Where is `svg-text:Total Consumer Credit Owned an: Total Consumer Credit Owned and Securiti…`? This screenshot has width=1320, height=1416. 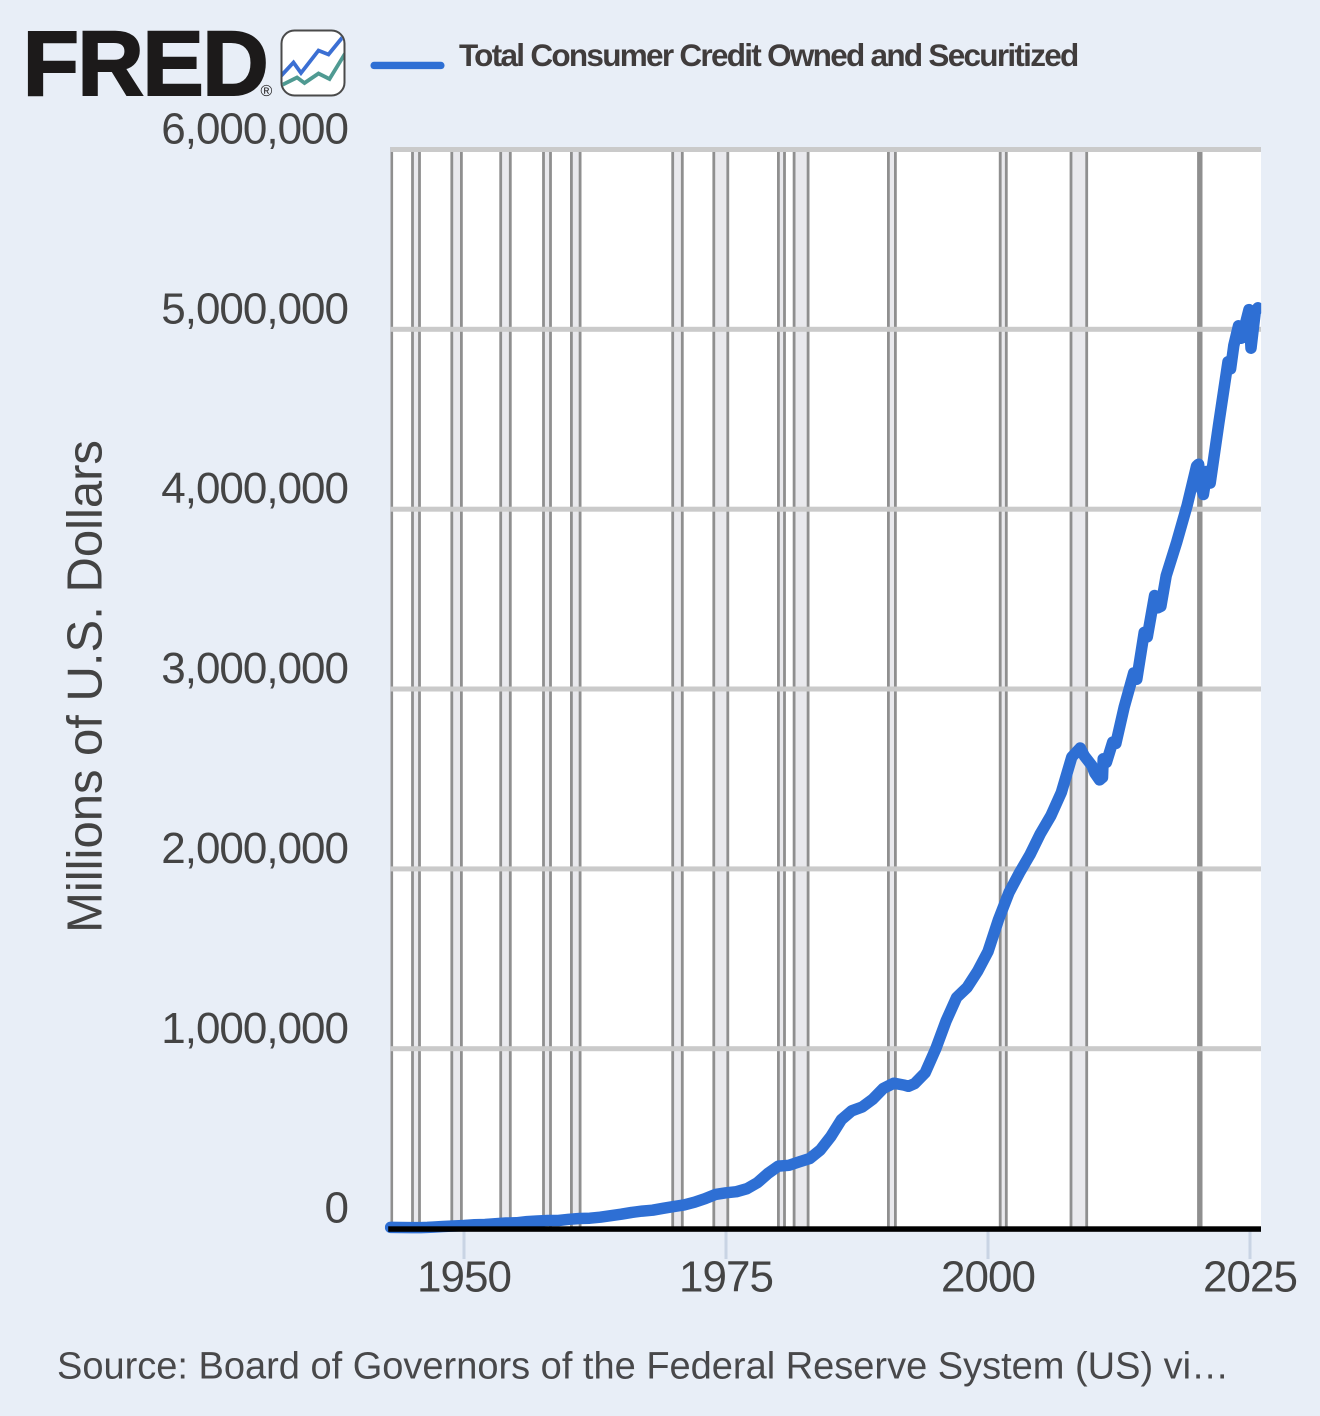 svg-text:Total Consumer Credit Owned an: Total Consumer Credit Owned and Securiti… is located at coordinates (768, 55).